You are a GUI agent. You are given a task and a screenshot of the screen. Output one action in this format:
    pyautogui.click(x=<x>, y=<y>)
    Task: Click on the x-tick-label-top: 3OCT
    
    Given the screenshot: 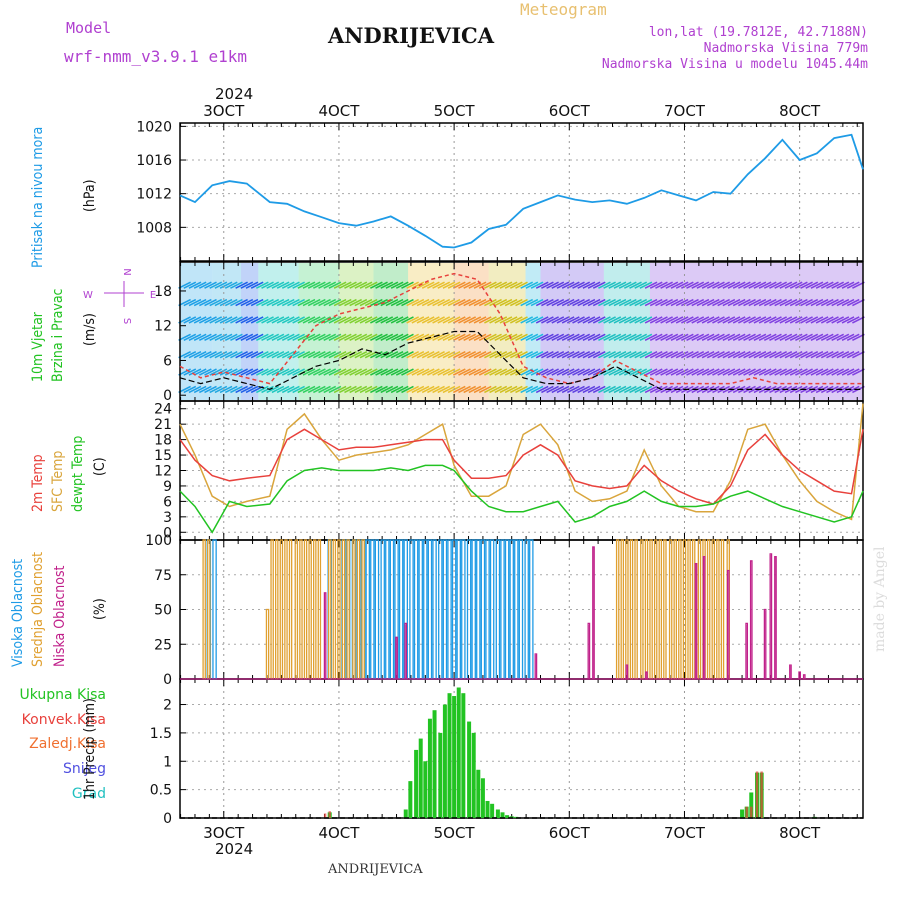 What is the action you would take?
    pyautogui.click(x=224, y=111)
    